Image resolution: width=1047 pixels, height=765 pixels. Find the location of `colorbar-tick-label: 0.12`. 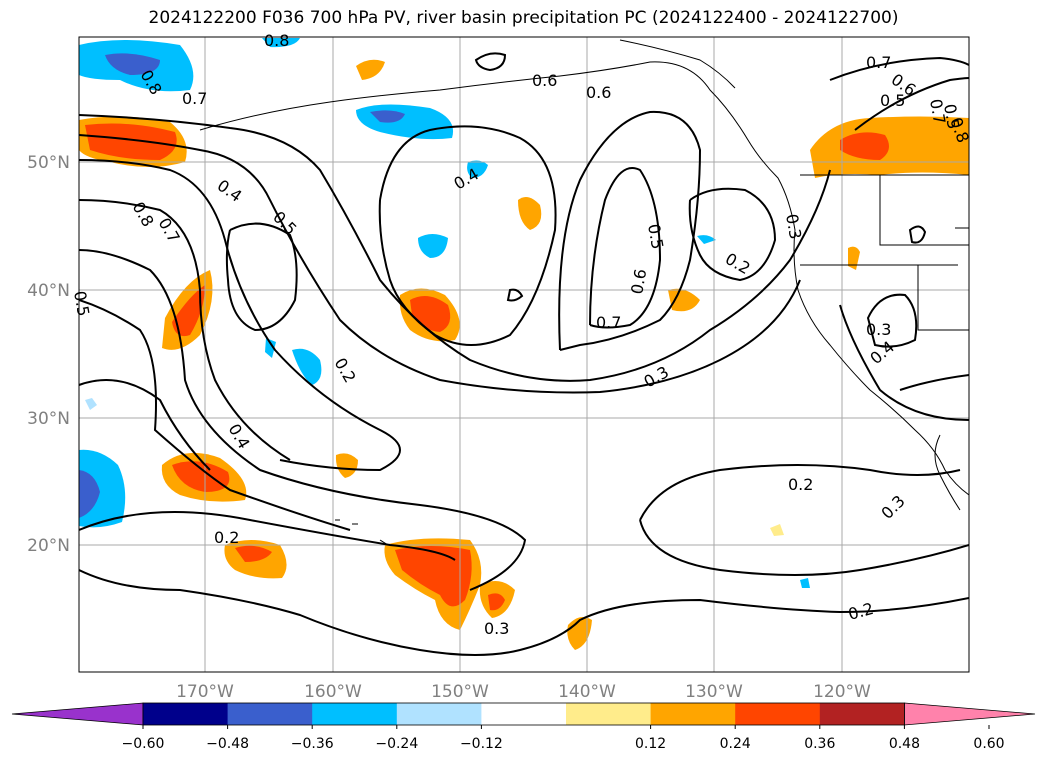

colorbar-tick-label: 0.12 is located at coordinates (650, 744).